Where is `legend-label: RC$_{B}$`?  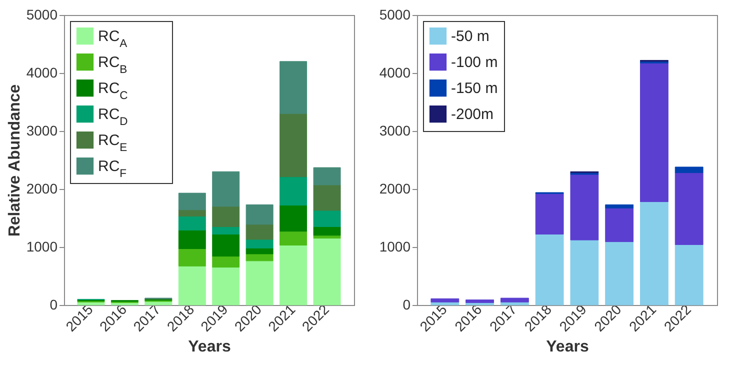 legend-label: RC$_{B}$ is located at coordinates (113, 65).